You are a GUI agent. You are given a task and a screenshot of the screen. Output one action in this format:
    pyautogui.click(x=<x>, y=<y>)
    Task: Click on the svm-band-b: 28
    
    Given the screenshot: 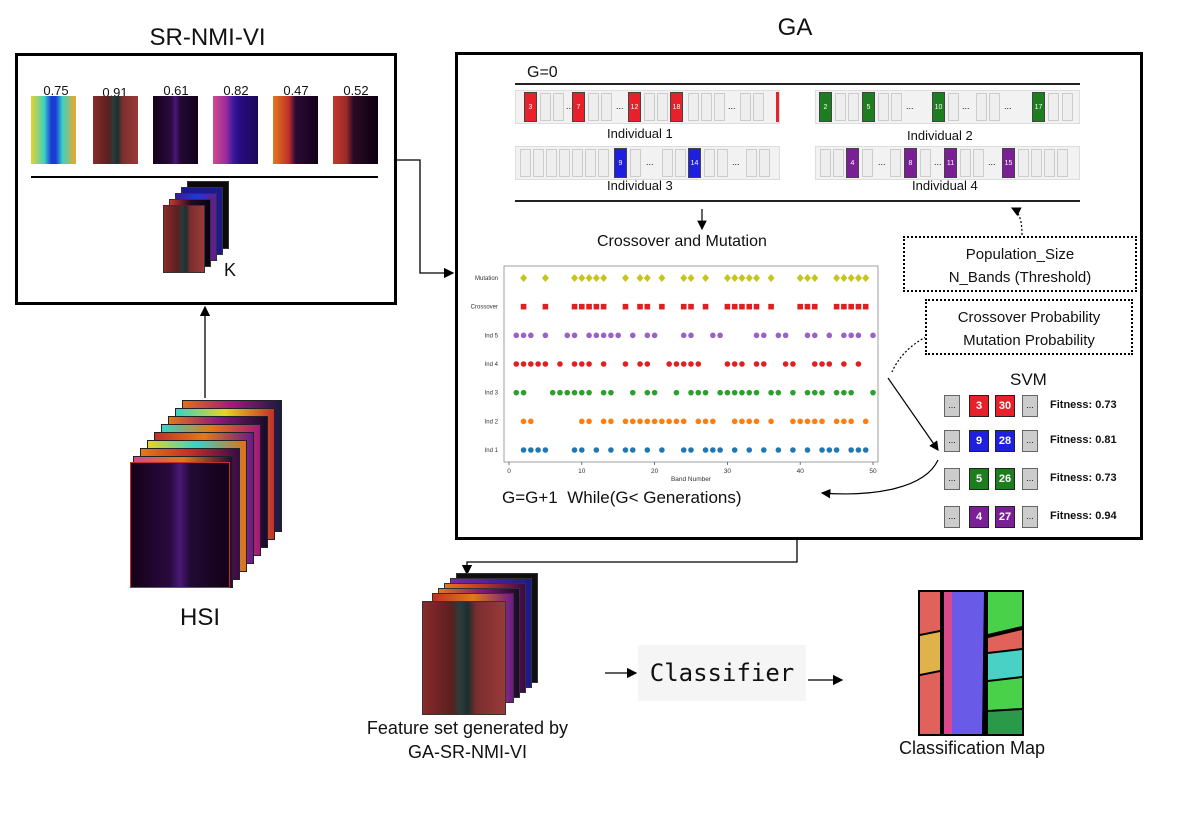 What is the action you would take?
    pyautogui.click(x=1005, y=441)
    